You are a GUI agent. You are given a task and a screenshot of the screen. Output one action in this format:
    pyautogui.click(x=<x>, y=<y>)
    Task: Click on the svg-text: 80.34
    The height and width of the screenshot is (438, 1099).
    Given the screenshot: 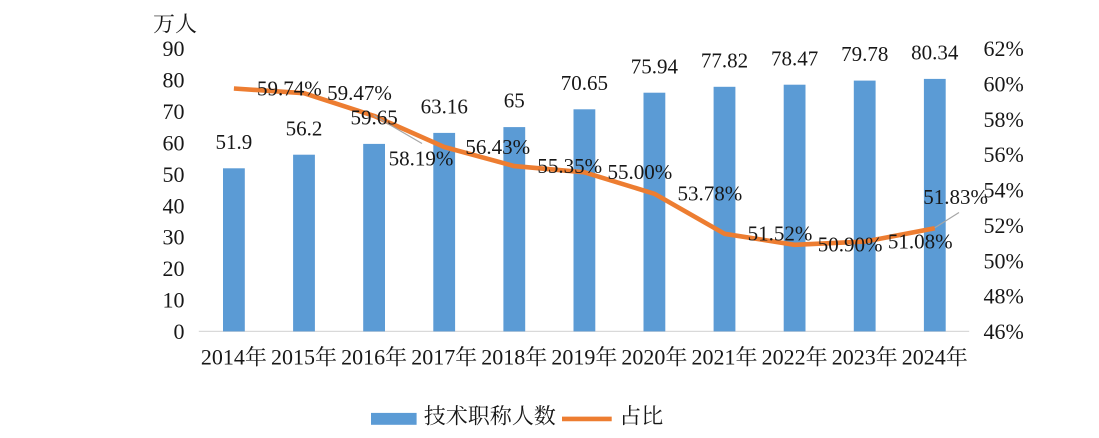 What is the action you would take?
    pyautogui.click(x=935, y=53)
    